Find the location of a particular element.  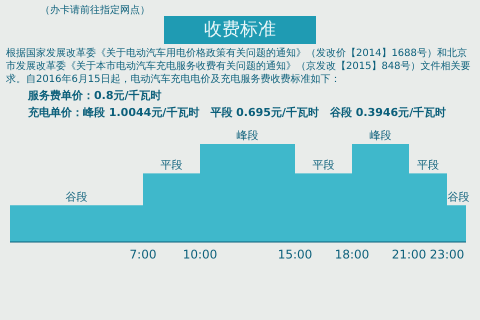

x-tick-label: 10:00 is located at coordinates (200, 255).